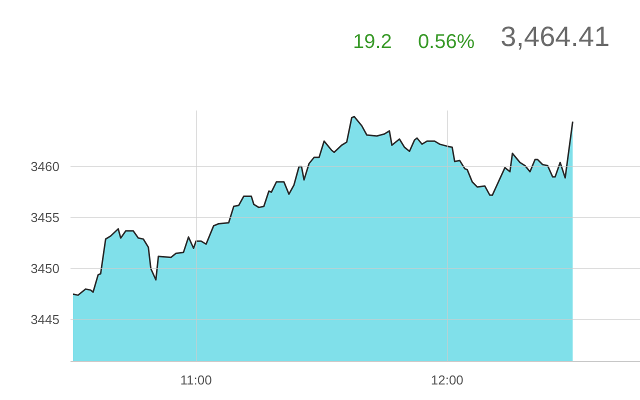  Describe the element at coordinates (447, 380) in the screenshot. I see `x-tick-label: 12:00` at that location.